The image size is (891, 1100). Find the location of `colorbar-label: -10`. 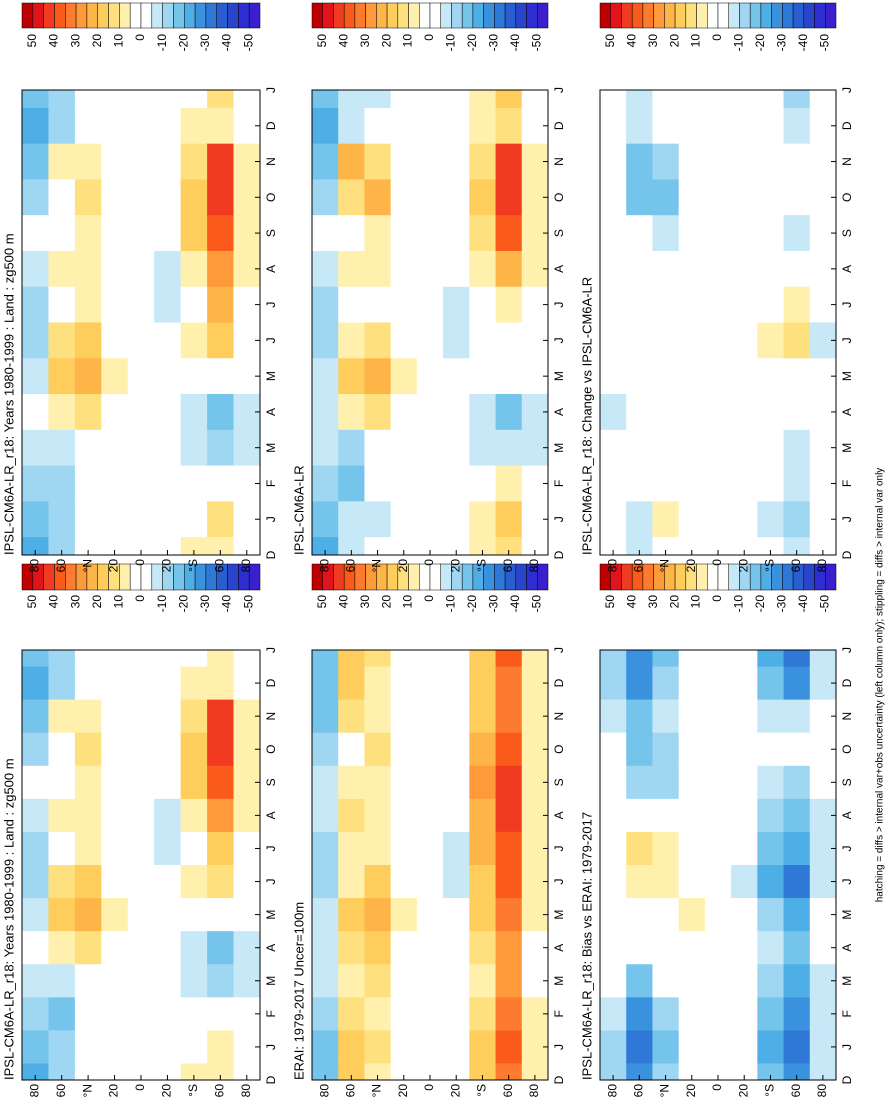

colorbar-label: -10 is located at coordinates (739, 604).